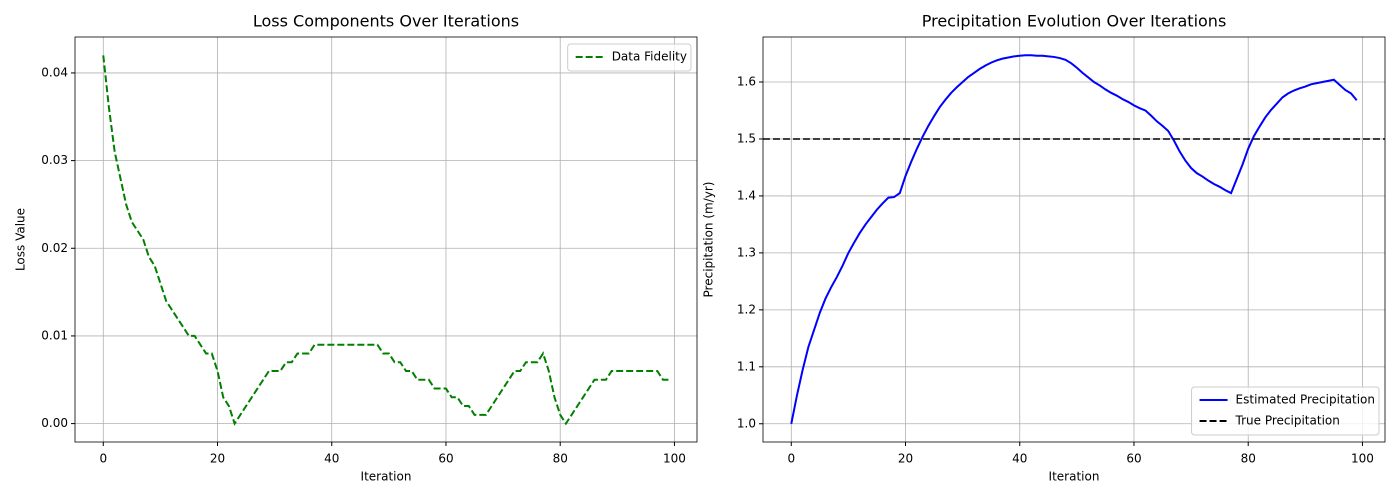  Describe the element at coordinates (746, 252) in the screenshot. I see `y-tick-label: 1.3` at that location.